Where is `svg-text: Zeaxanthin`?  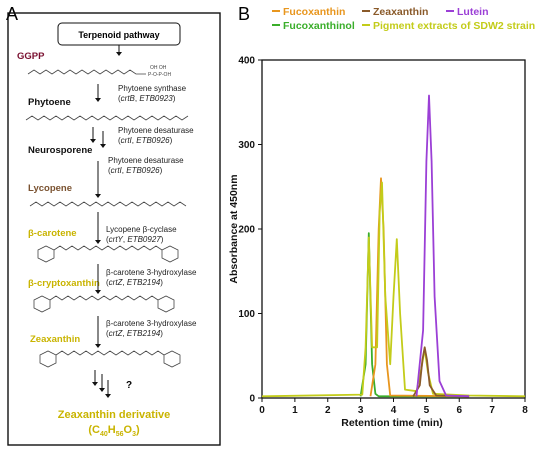
svg-text: Zeaxanthin is located at coordinates (400, 12).